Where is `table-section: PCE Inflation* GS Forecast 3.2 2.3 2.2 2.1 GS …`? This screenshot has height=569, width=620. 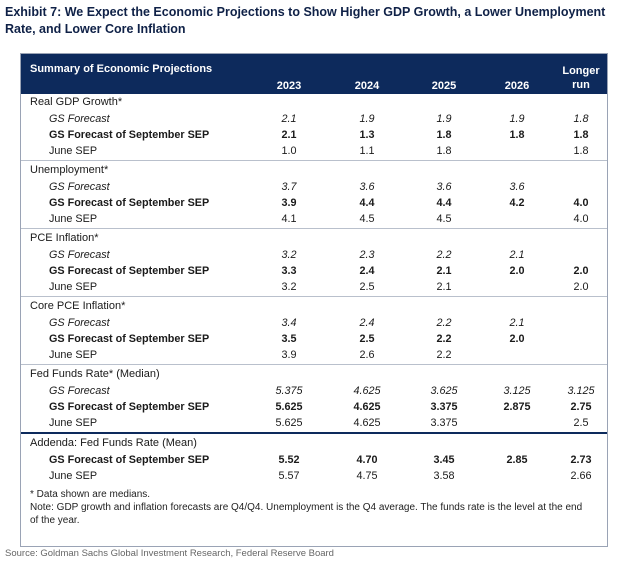
table-section: PCE Inflation* GS Forecast 3.2 2.3 2.2 2.1 GS … is located at coordinates (314, 262).